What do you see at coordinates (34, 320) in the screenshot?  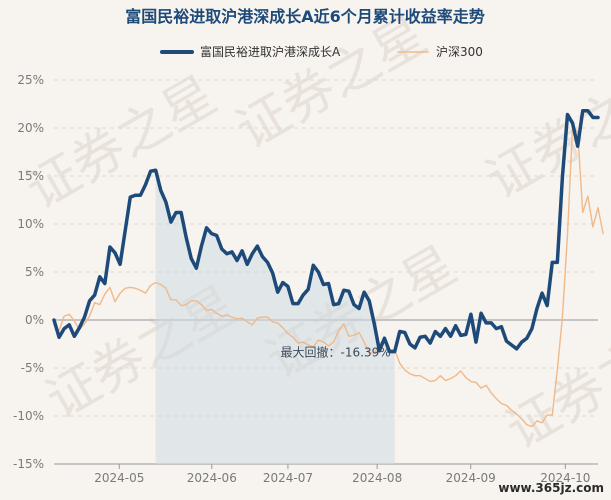 I see `y-tick-label: 0%` at bounding box center [34, 320].